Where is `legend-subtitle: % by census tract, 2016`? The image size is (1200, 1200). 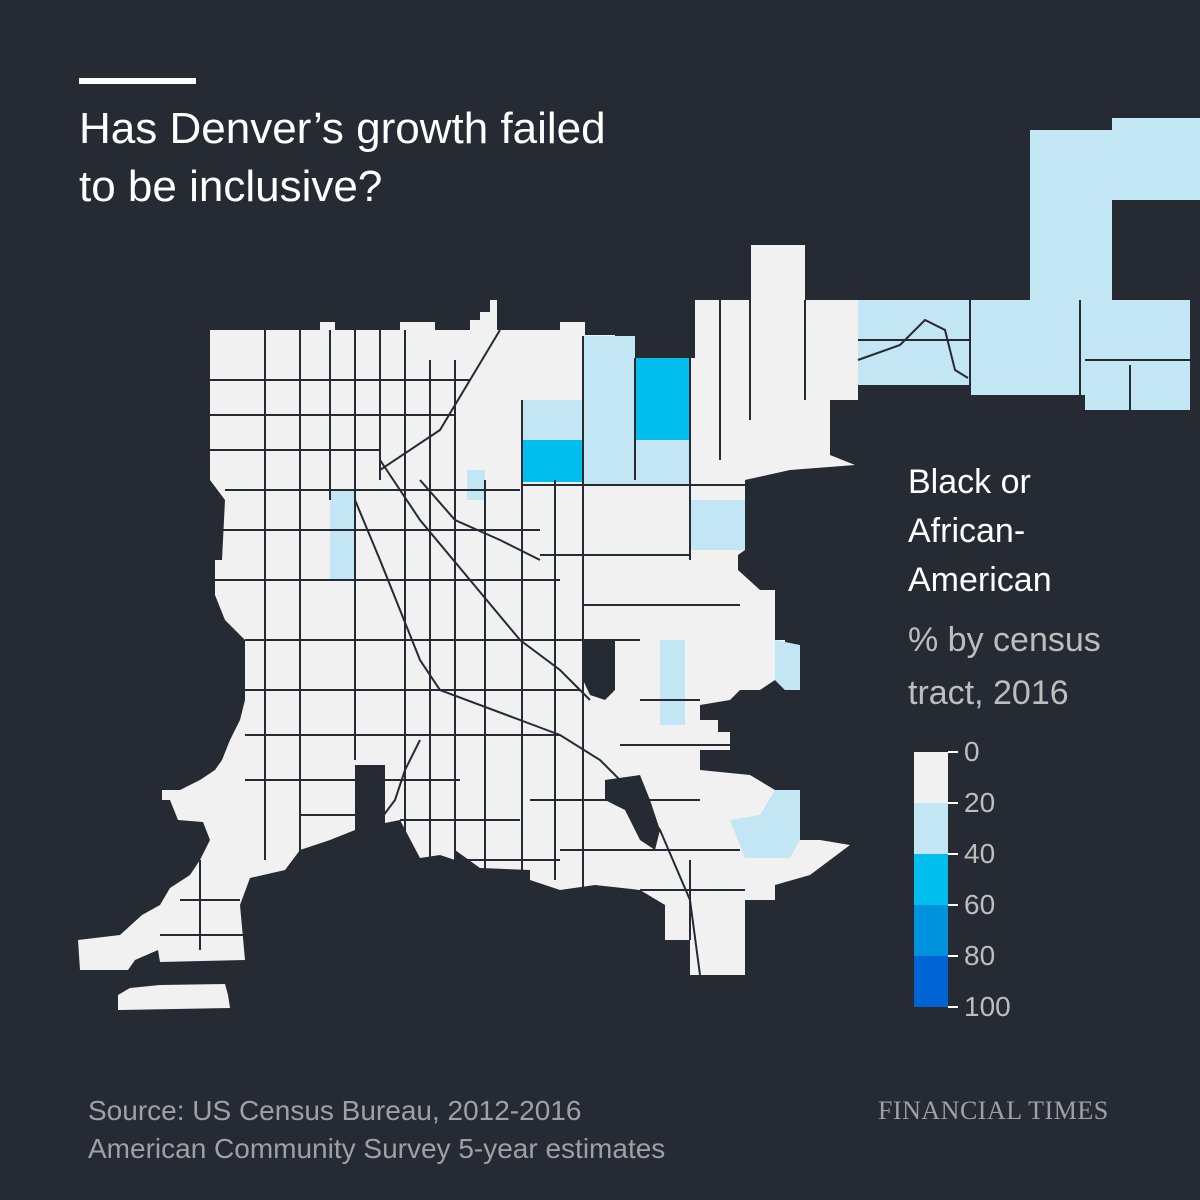
legend-subtitle: % by census tract, 2016 is located at coordinates (1038, 667).